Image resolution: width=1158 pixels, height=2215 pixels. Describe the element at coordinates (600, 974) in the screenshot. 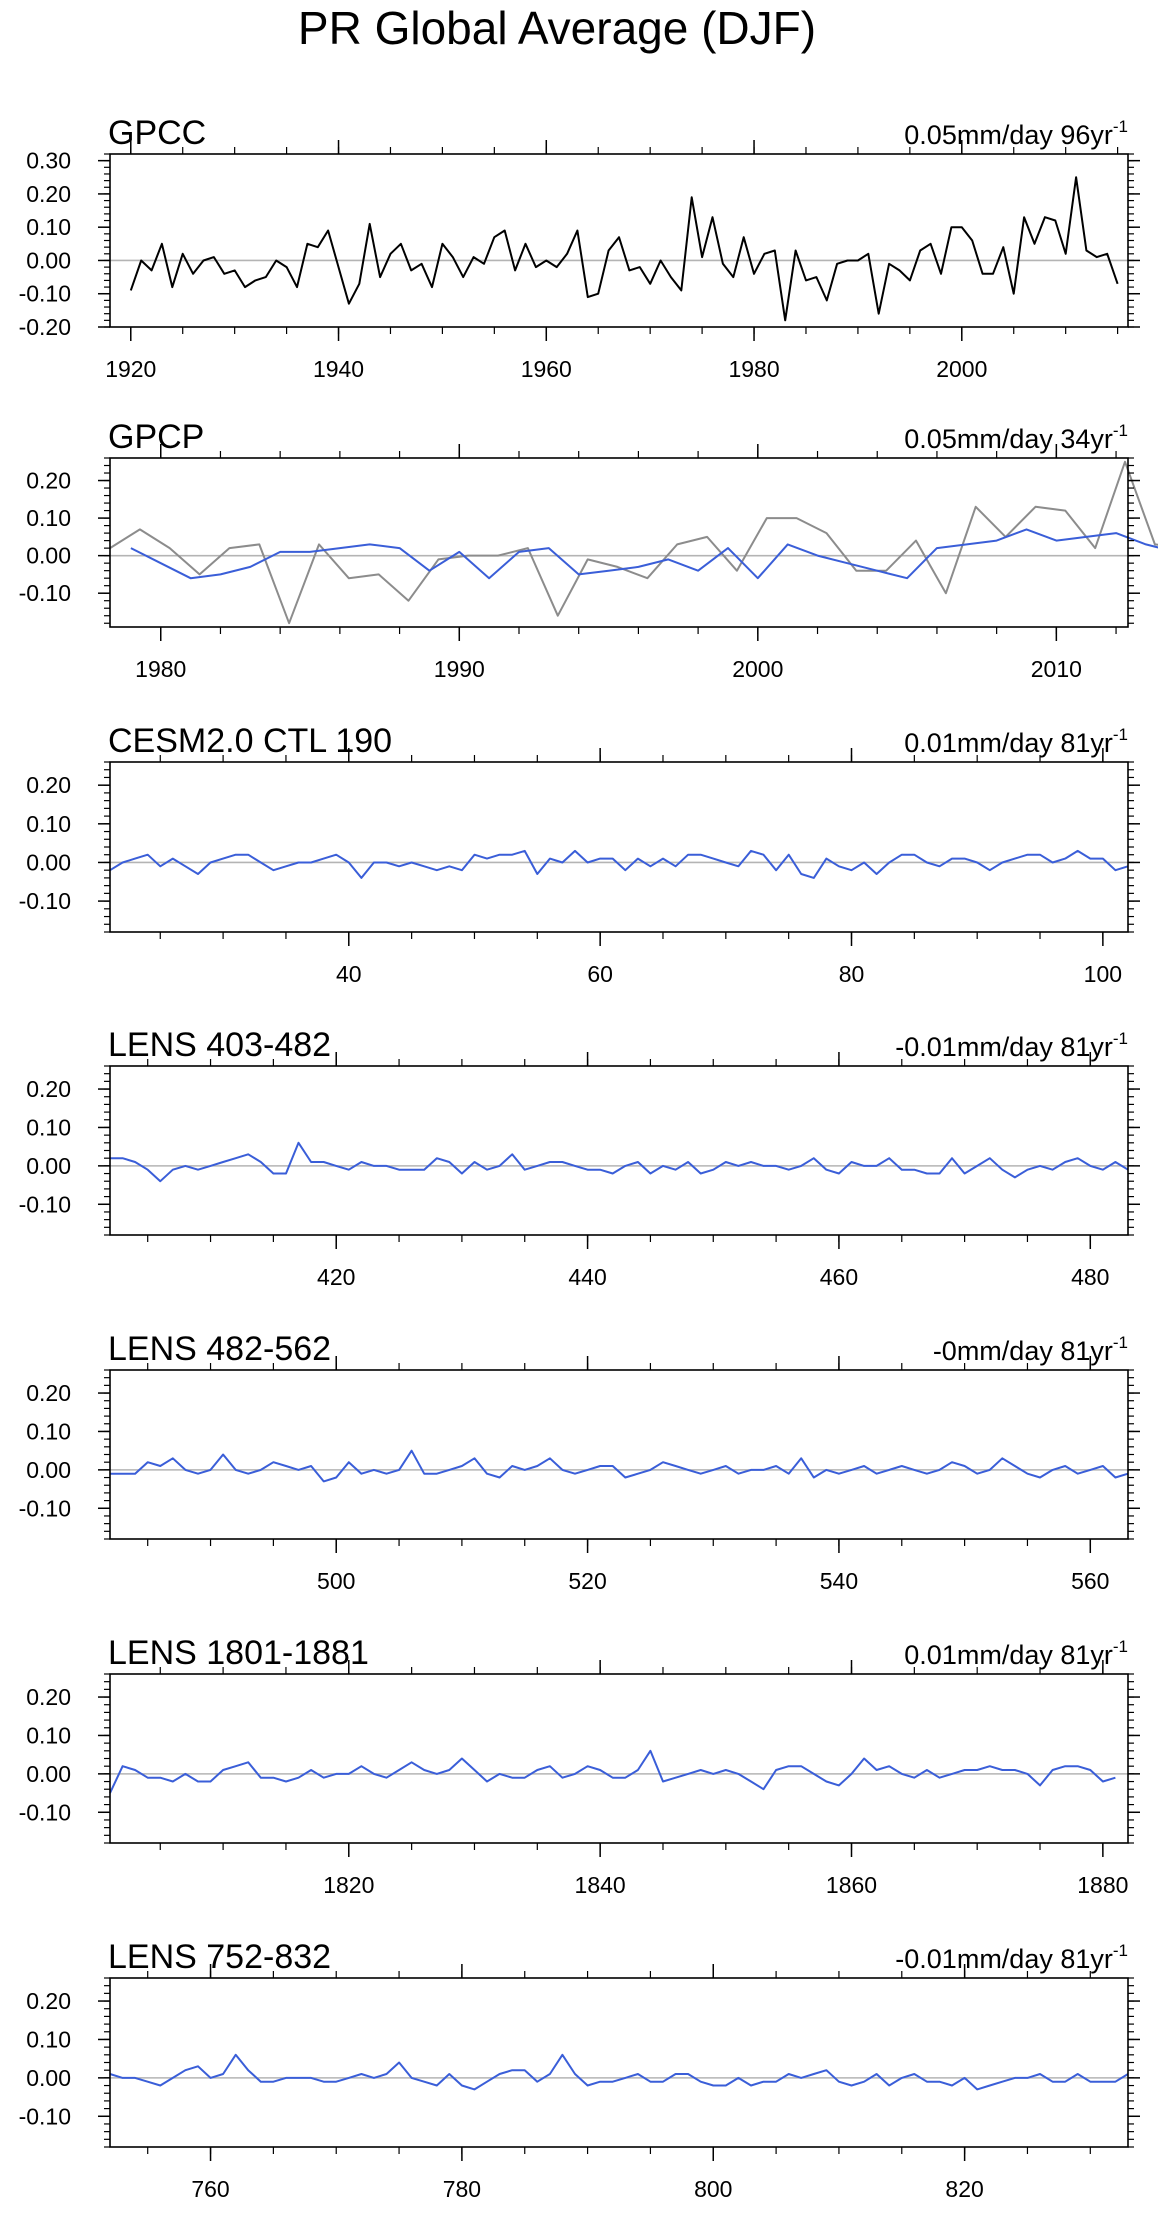

I see `x-tick-label: 60` at that location.